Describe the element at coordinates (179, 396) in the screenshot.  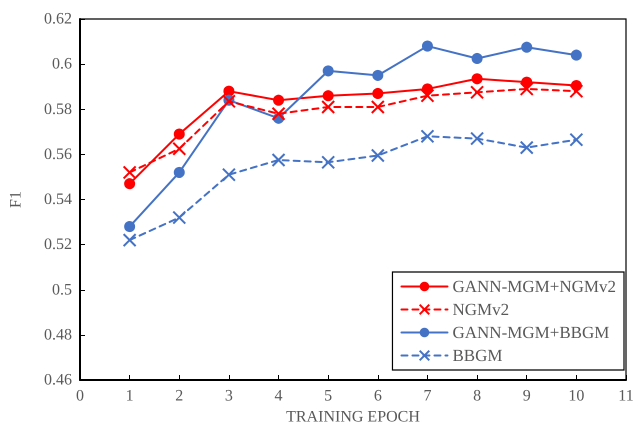
I see `x-tick-label: 2` at that location.